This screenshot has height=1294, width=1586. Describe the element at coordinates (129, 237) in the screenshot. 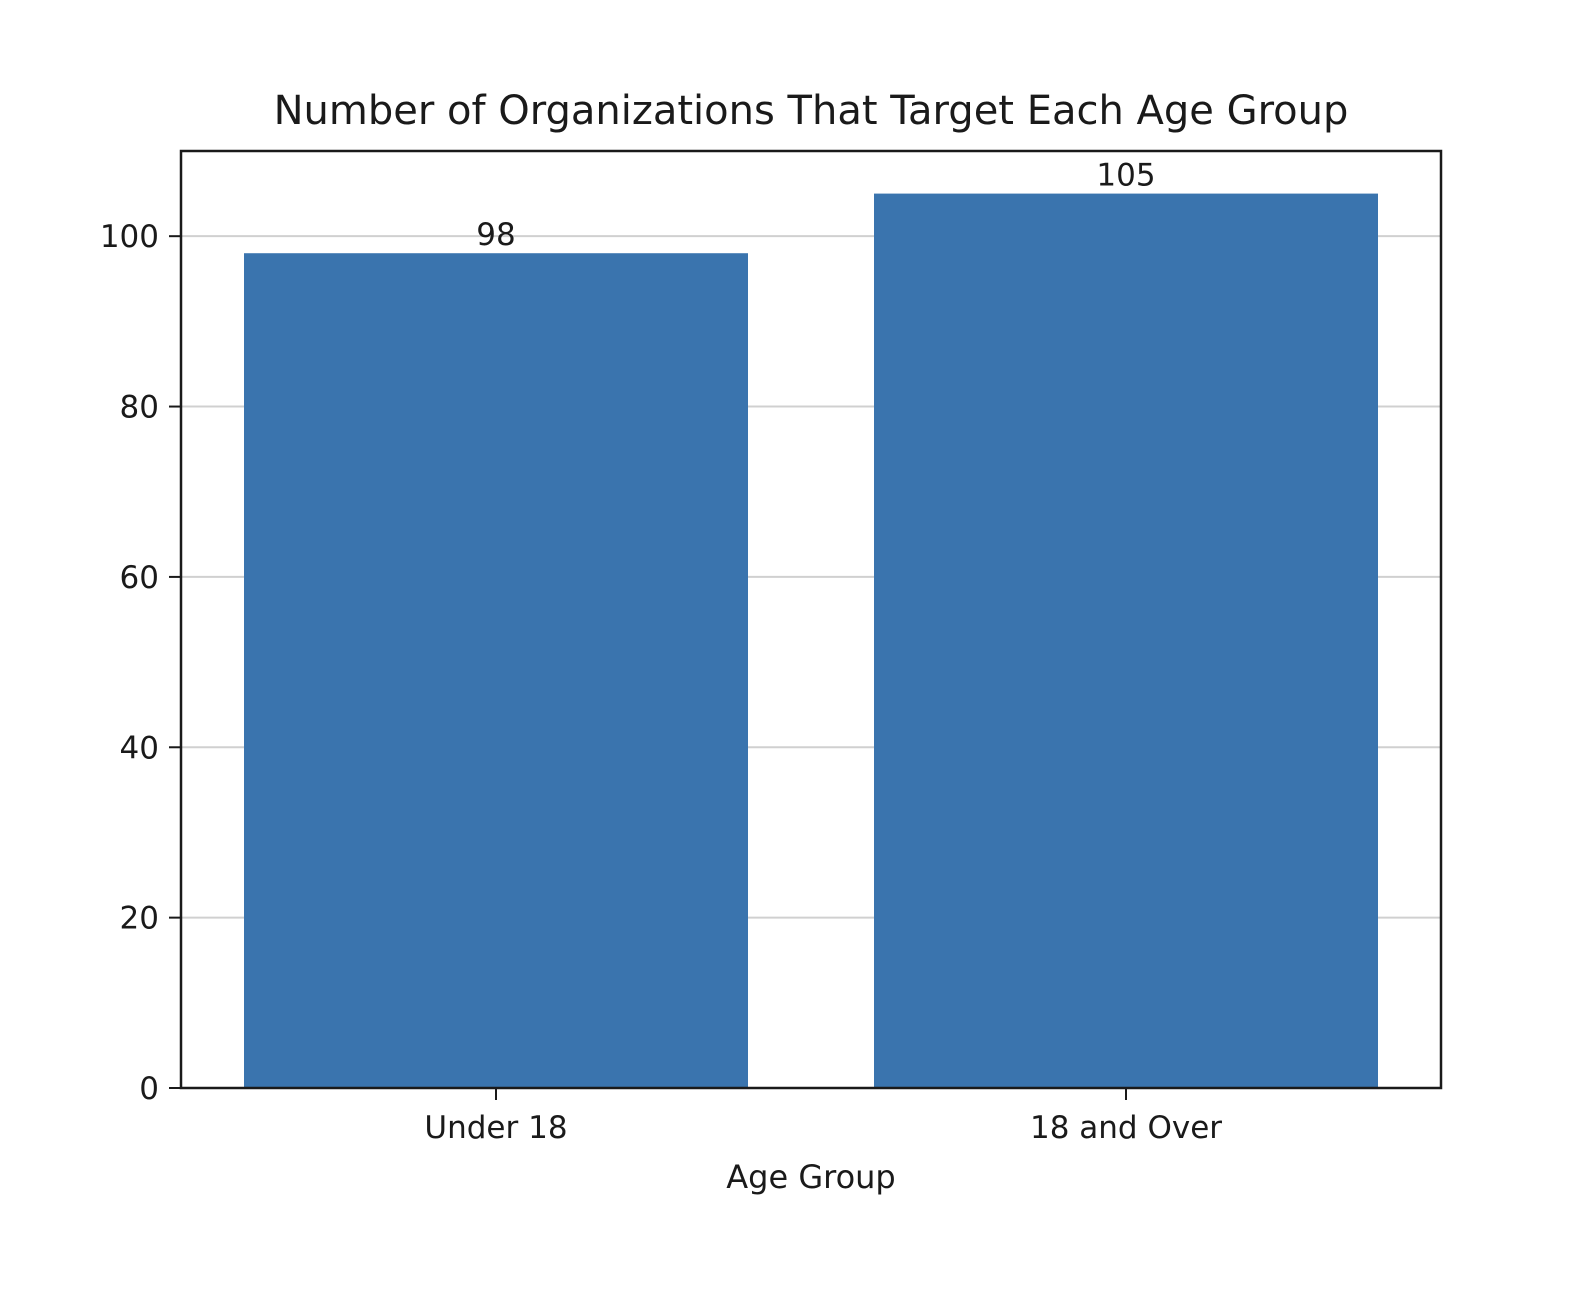

I see `y-tick-label: 100` at that location.